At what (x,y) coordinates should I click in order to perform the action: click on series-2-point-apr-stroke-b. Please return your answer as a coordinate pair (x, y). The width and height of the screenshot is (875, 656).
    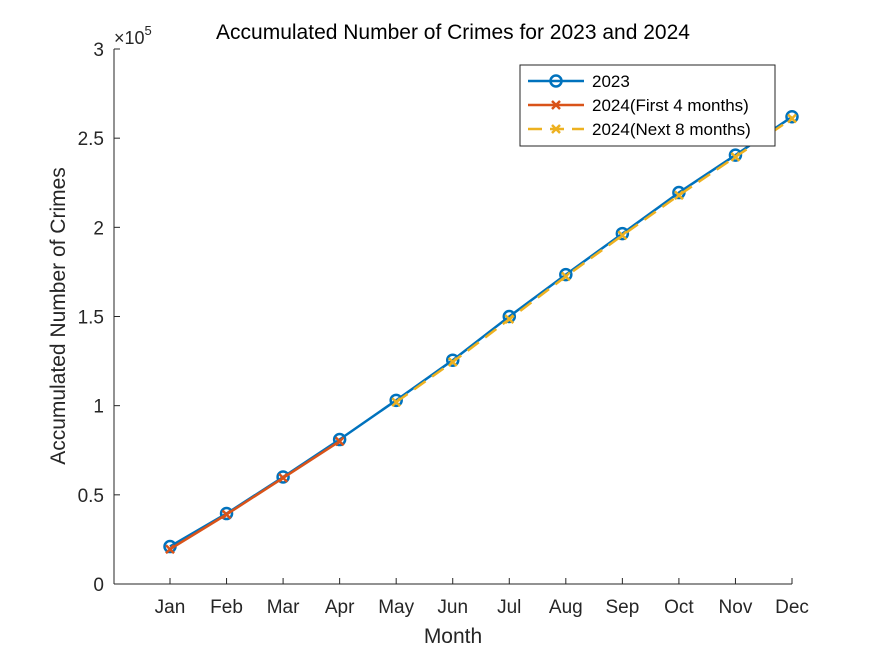
    Looking at the image, I should click on (339, 441).